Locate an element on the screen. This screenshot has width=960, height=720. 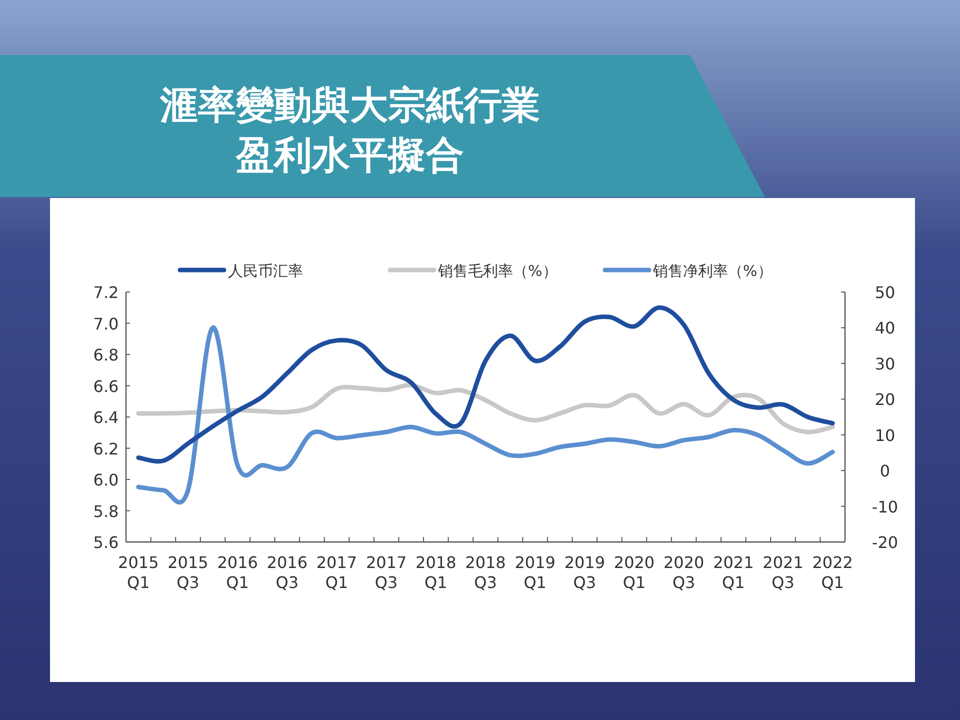
legend-label: 销售净利率（%） is located at coordinates (712, 271).